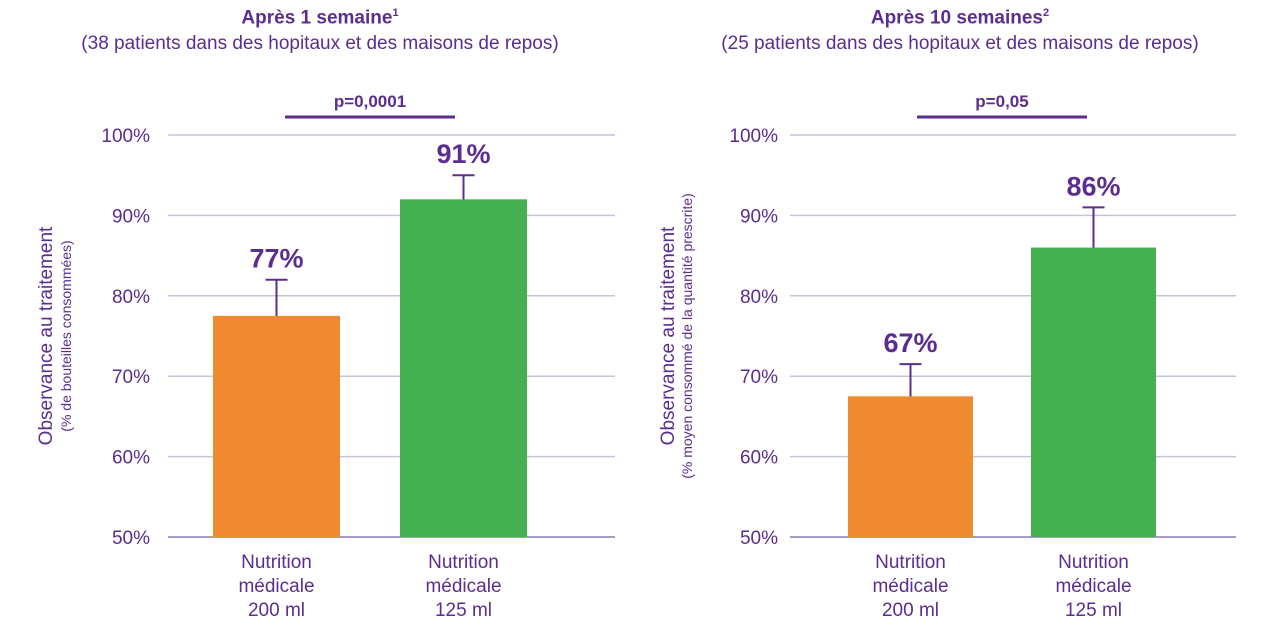 This screenshot has height=639, width=1280. I want to click on chart-title-footnote: 2, so click(1046, 13).